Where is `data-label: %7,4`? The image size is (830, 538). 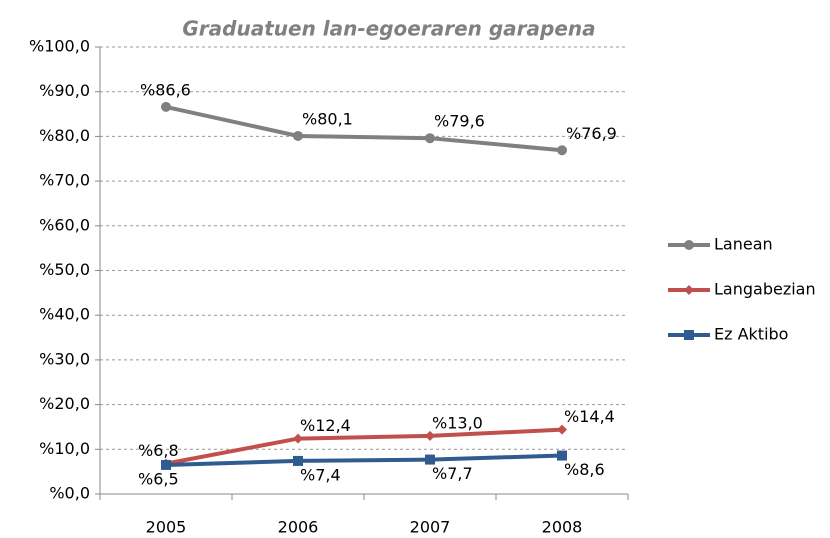
data-label: %7,4 is located at coordinates (320, 474).